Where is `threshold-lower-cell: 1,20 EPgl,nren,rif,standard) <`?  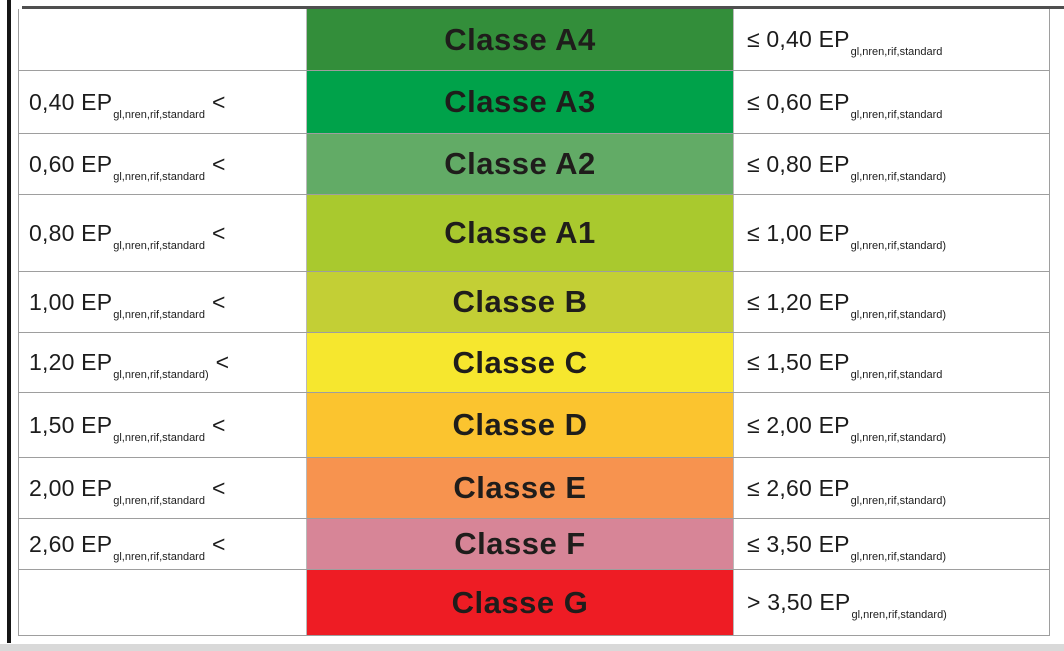
threshold-lower-cell: 1,20 EPgl,nren,rif,standard) < is located at coordinates (162, 362).